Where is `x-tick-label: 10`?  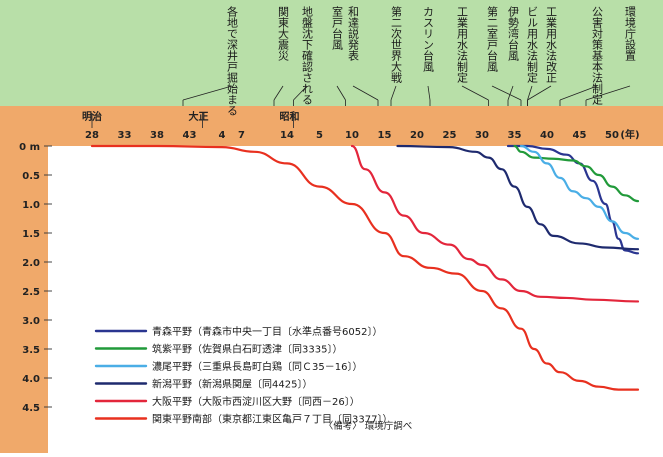
x-tick-label: 10 is located at coordinates (352, 135).